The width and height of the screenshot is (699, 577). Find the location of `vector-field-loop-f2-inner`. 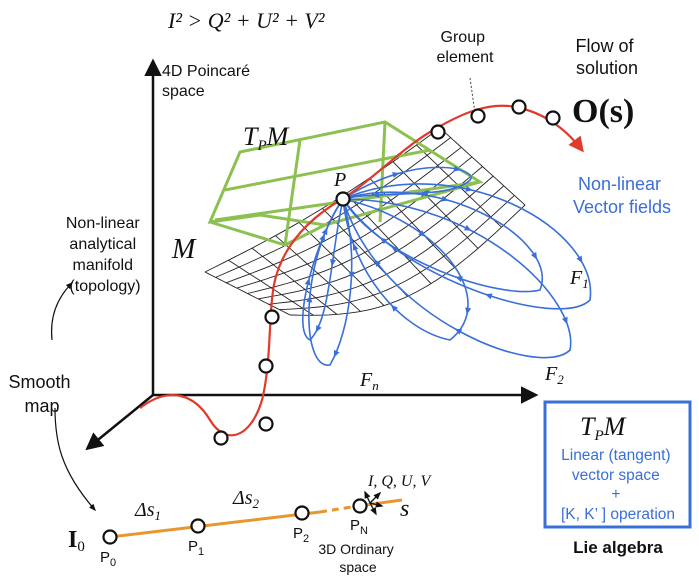

vector-field-loop-f2-inner is located at coordinates (405, 269).